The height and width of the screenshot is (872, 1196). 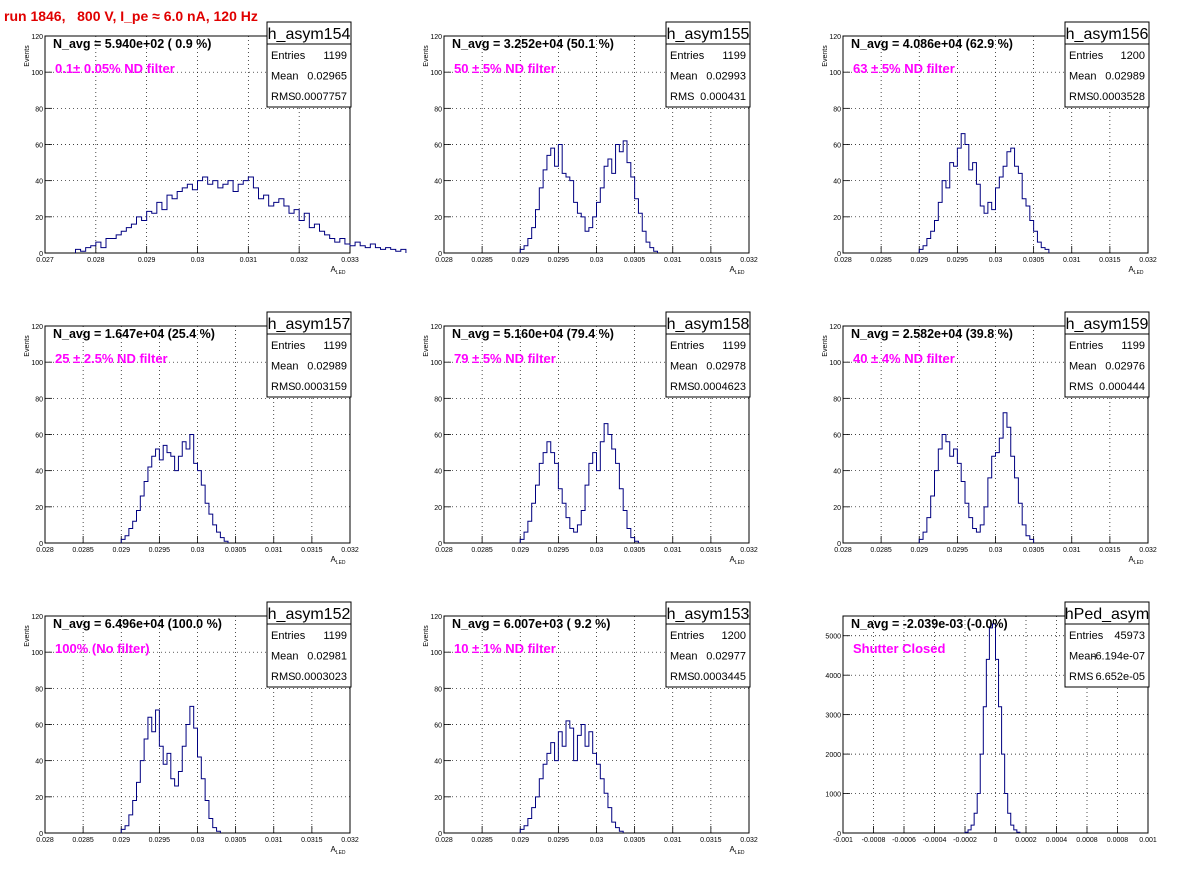 What do you see at coordinates (843, 840) in the screenshot?
I see `x-tick-label: -0.001` at bounding box center [843, 840].